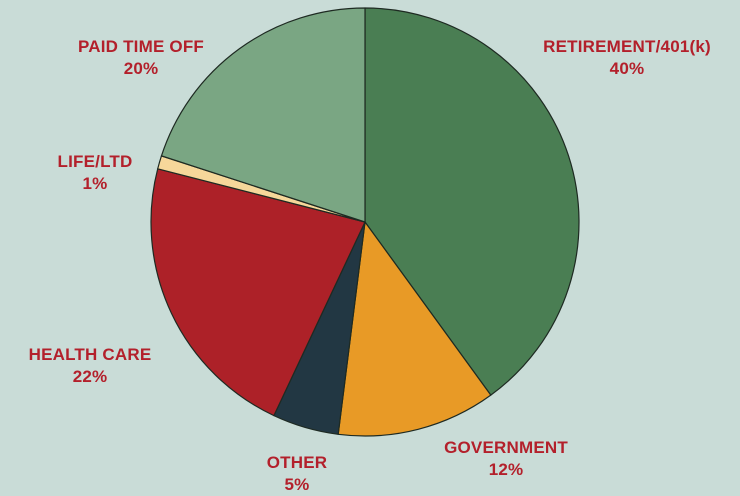 The width and height of the screenshot is (740, 496). Describe the element at coordinates (297, 474) in the screenshot. I see `slice-label-other: OTHER 5%` at that location.